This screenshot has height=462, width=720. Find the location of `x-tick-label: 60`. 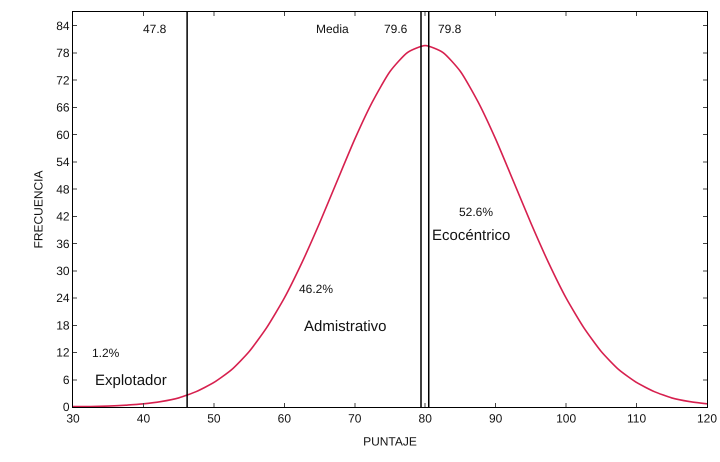

x-tick-label: 60 is located at coordinates (285, 418).